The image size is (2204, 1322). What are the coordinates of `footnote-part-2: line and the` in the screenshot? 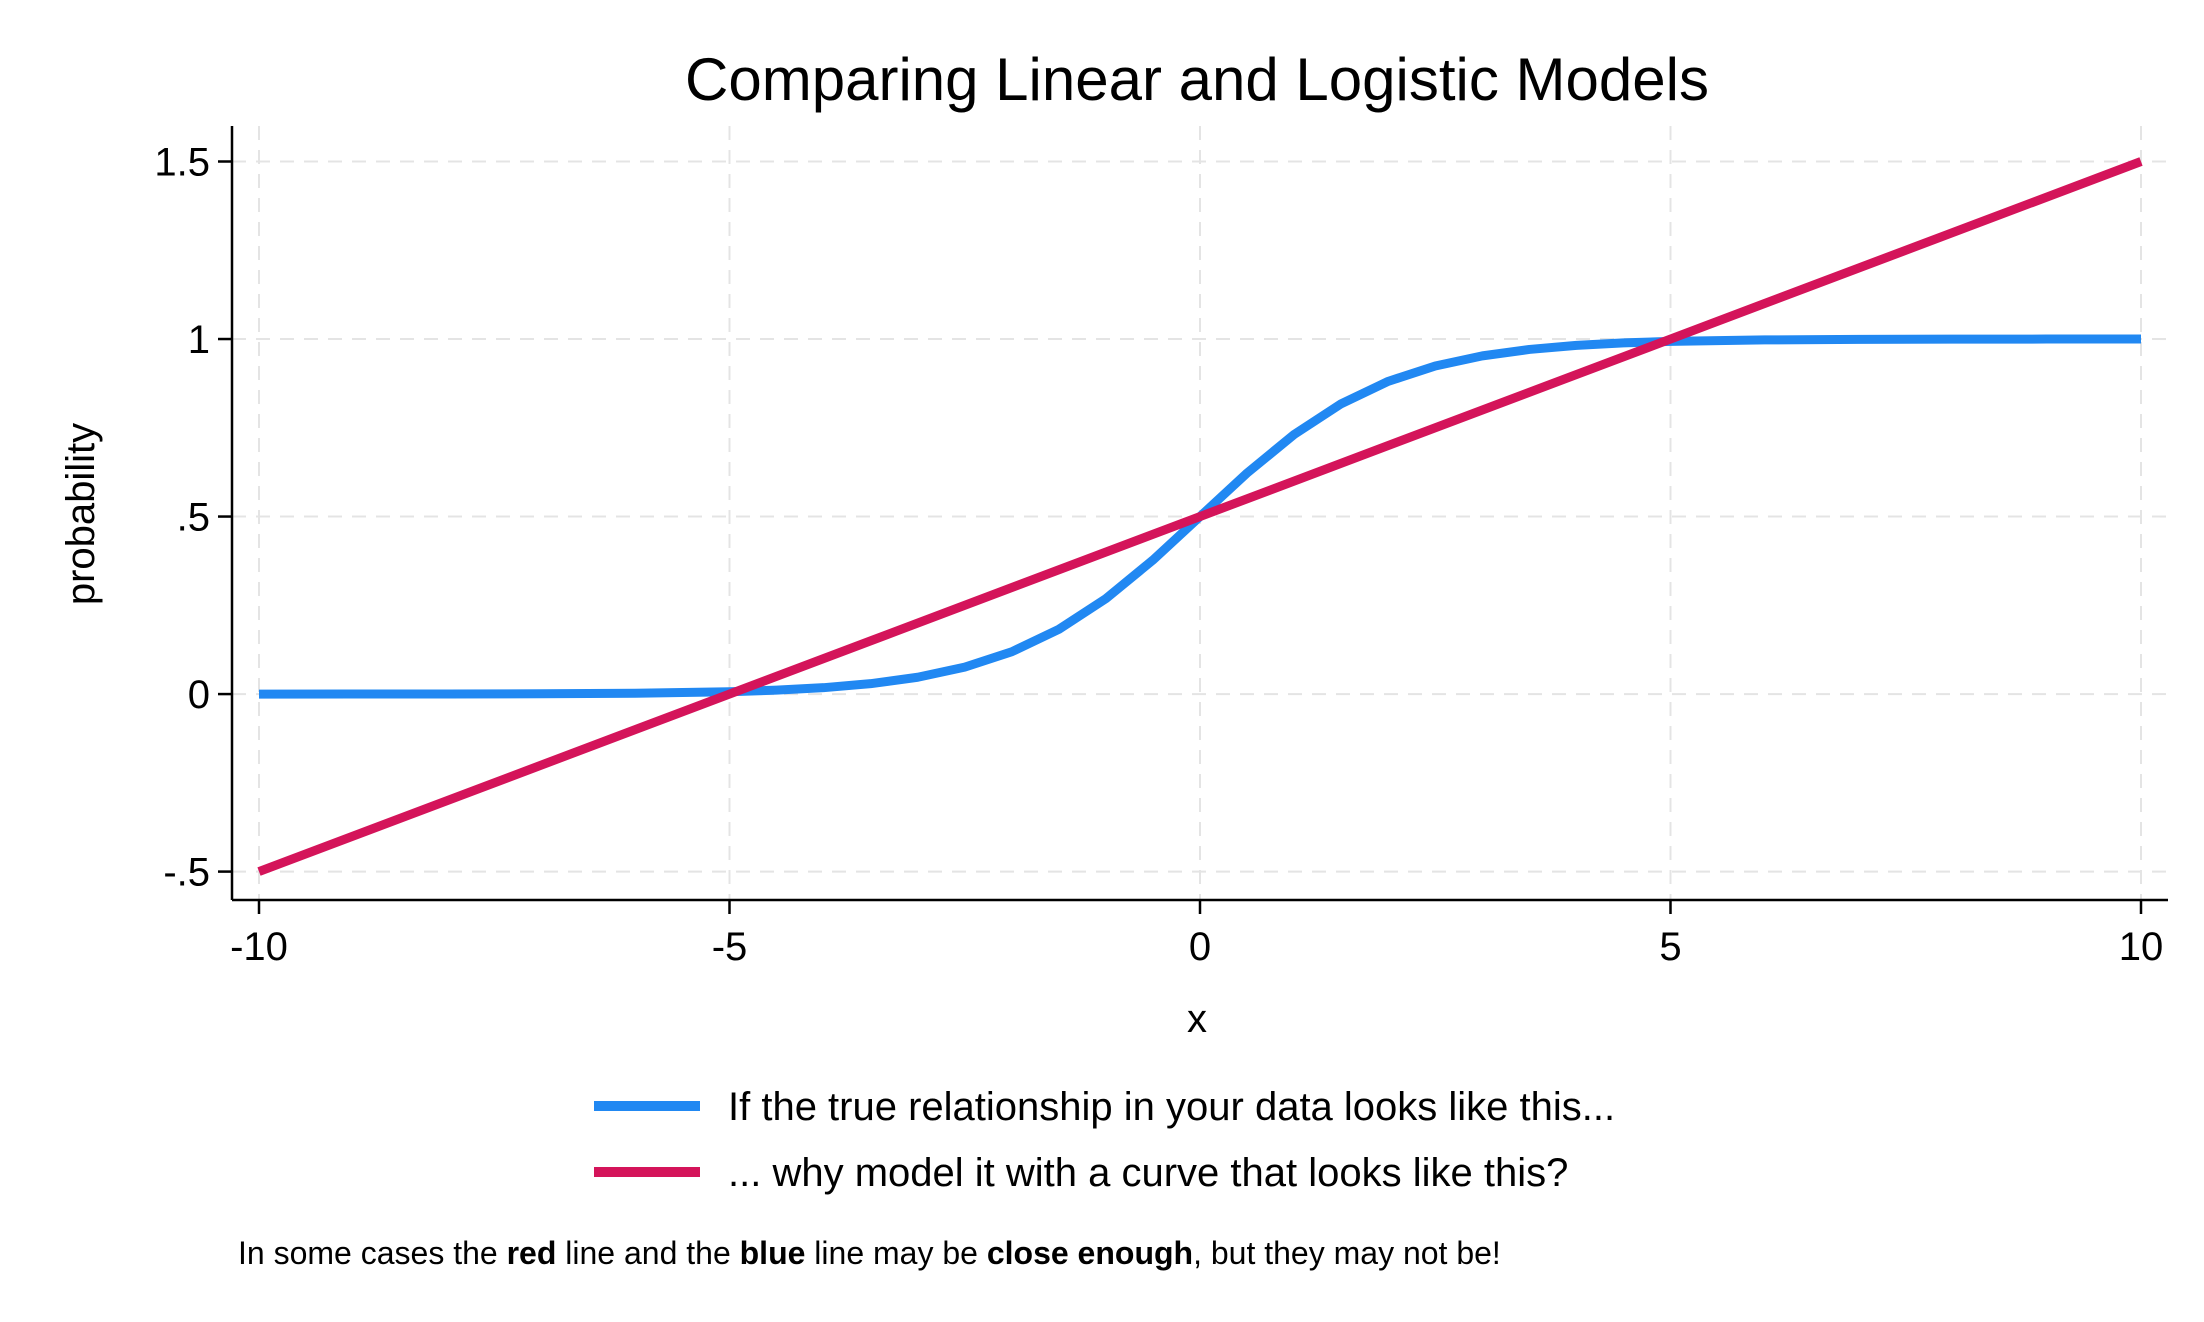 It's located at (647, 1253).